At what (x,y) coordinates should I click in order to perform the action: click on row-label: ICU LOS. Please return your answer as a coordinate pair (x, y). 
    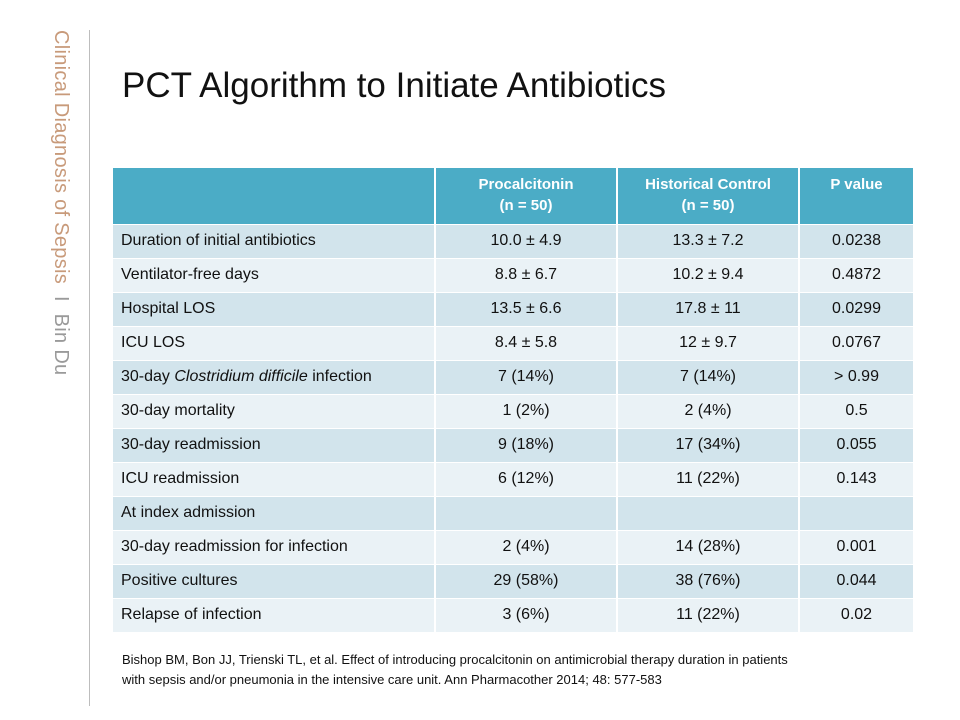
    Looking at the image, I should click on (274, 342).